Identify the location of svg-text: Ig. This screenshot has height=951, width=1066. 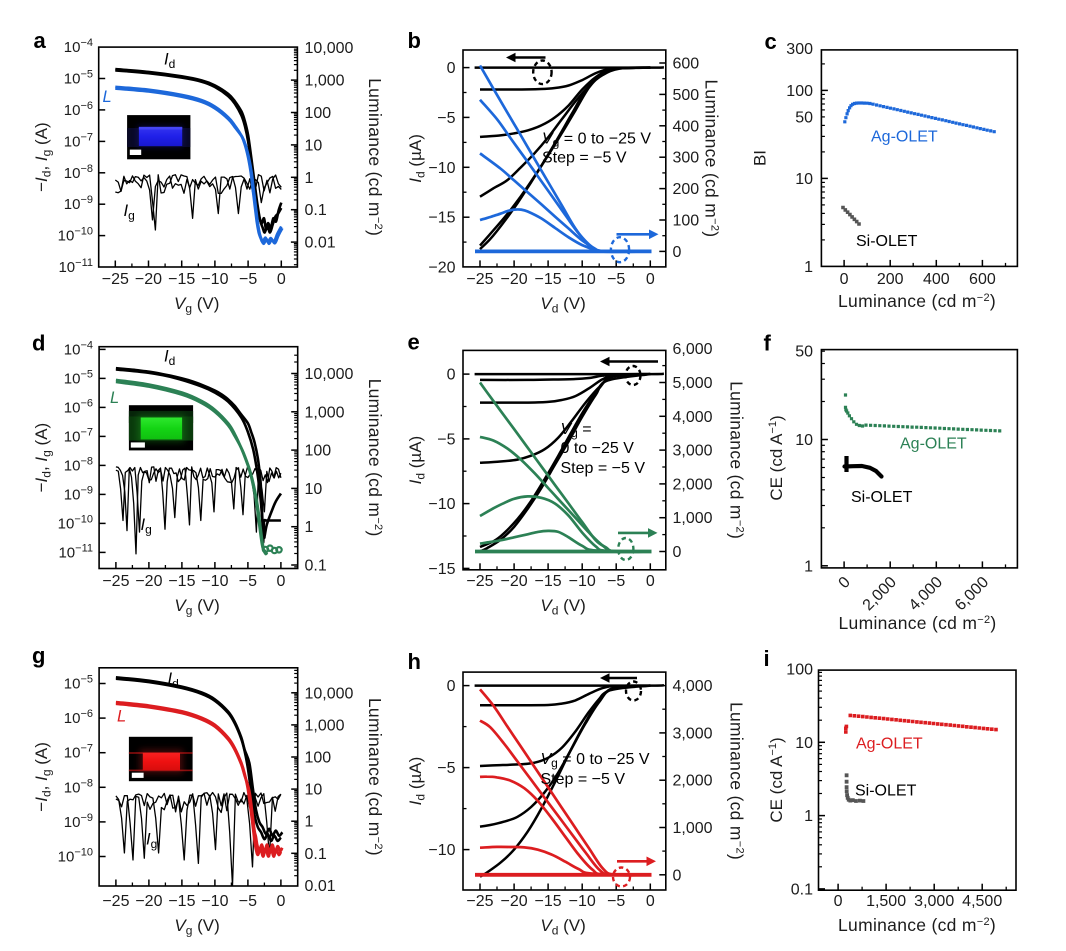
(146, 526).